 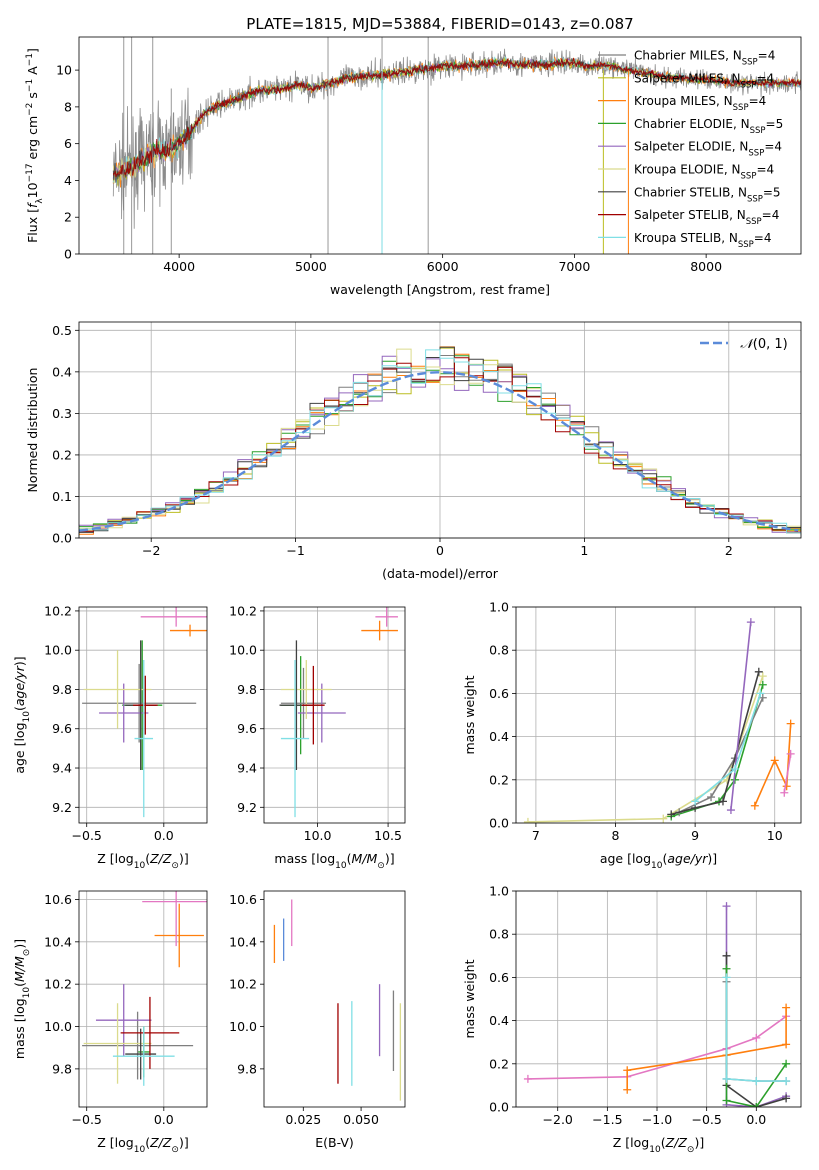 I want to click on x-tick-label: 9, so click(x=695, y=835).